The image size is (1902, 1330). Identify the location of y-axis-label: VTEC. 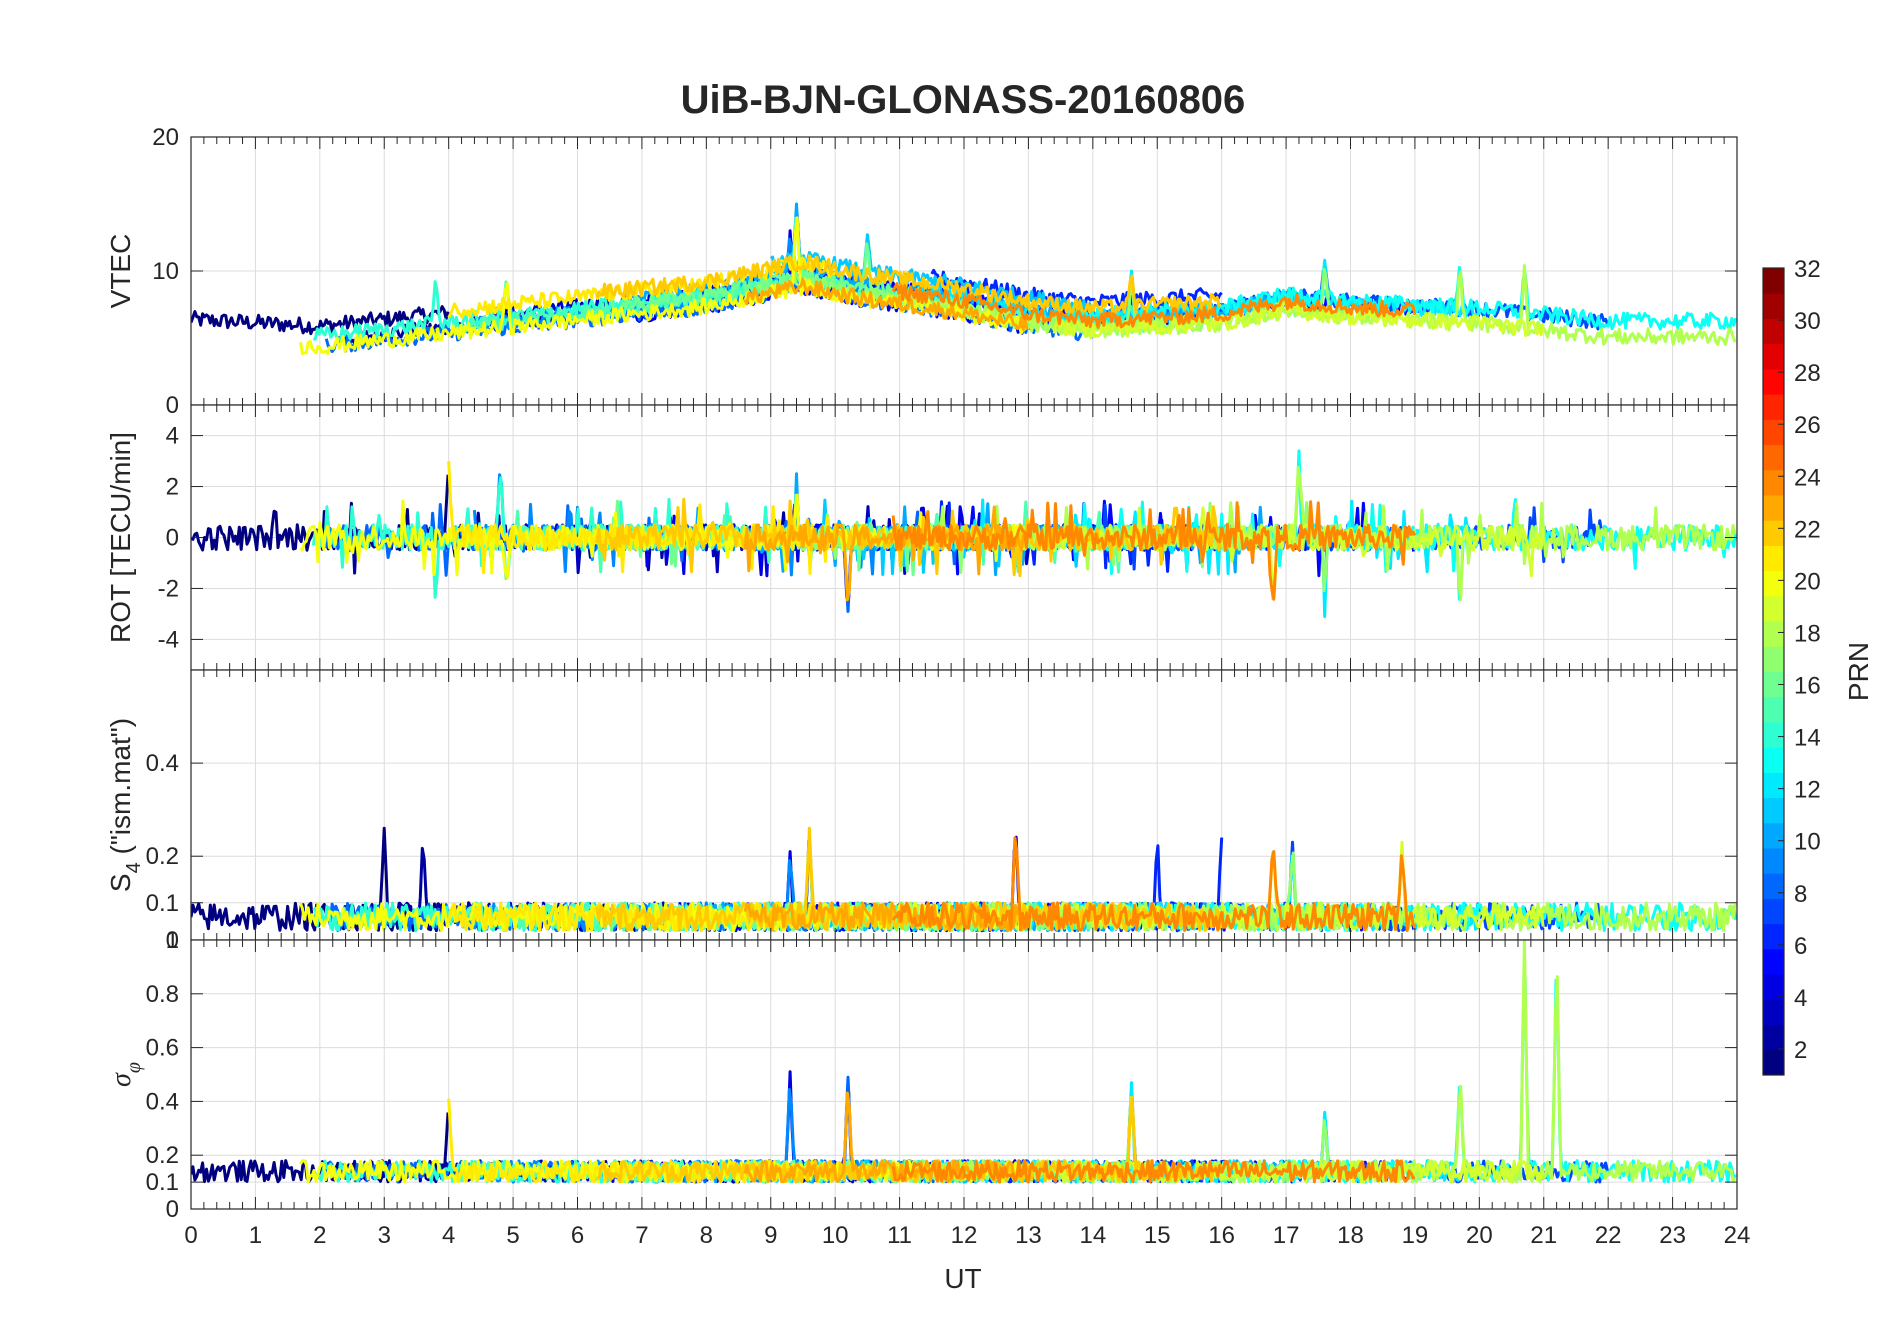
(120, 271).